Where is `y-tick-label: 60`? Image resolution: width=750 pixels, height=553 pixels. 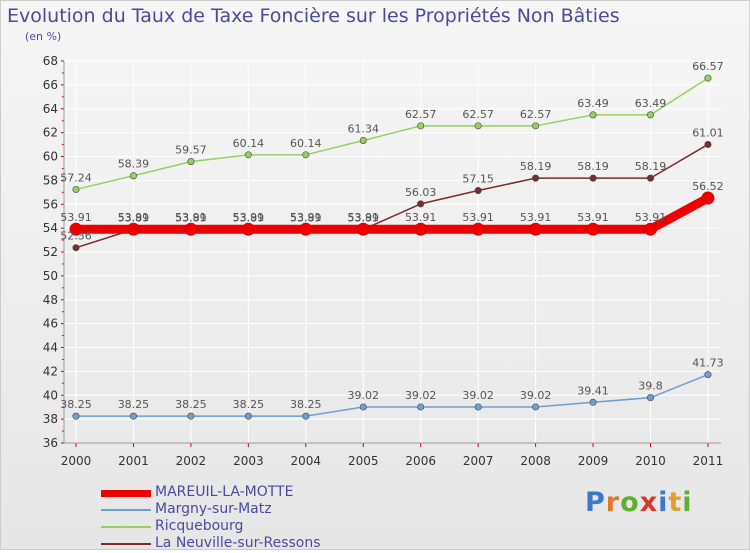
y-tick-label: 60 is located at coordinates (50, 157).